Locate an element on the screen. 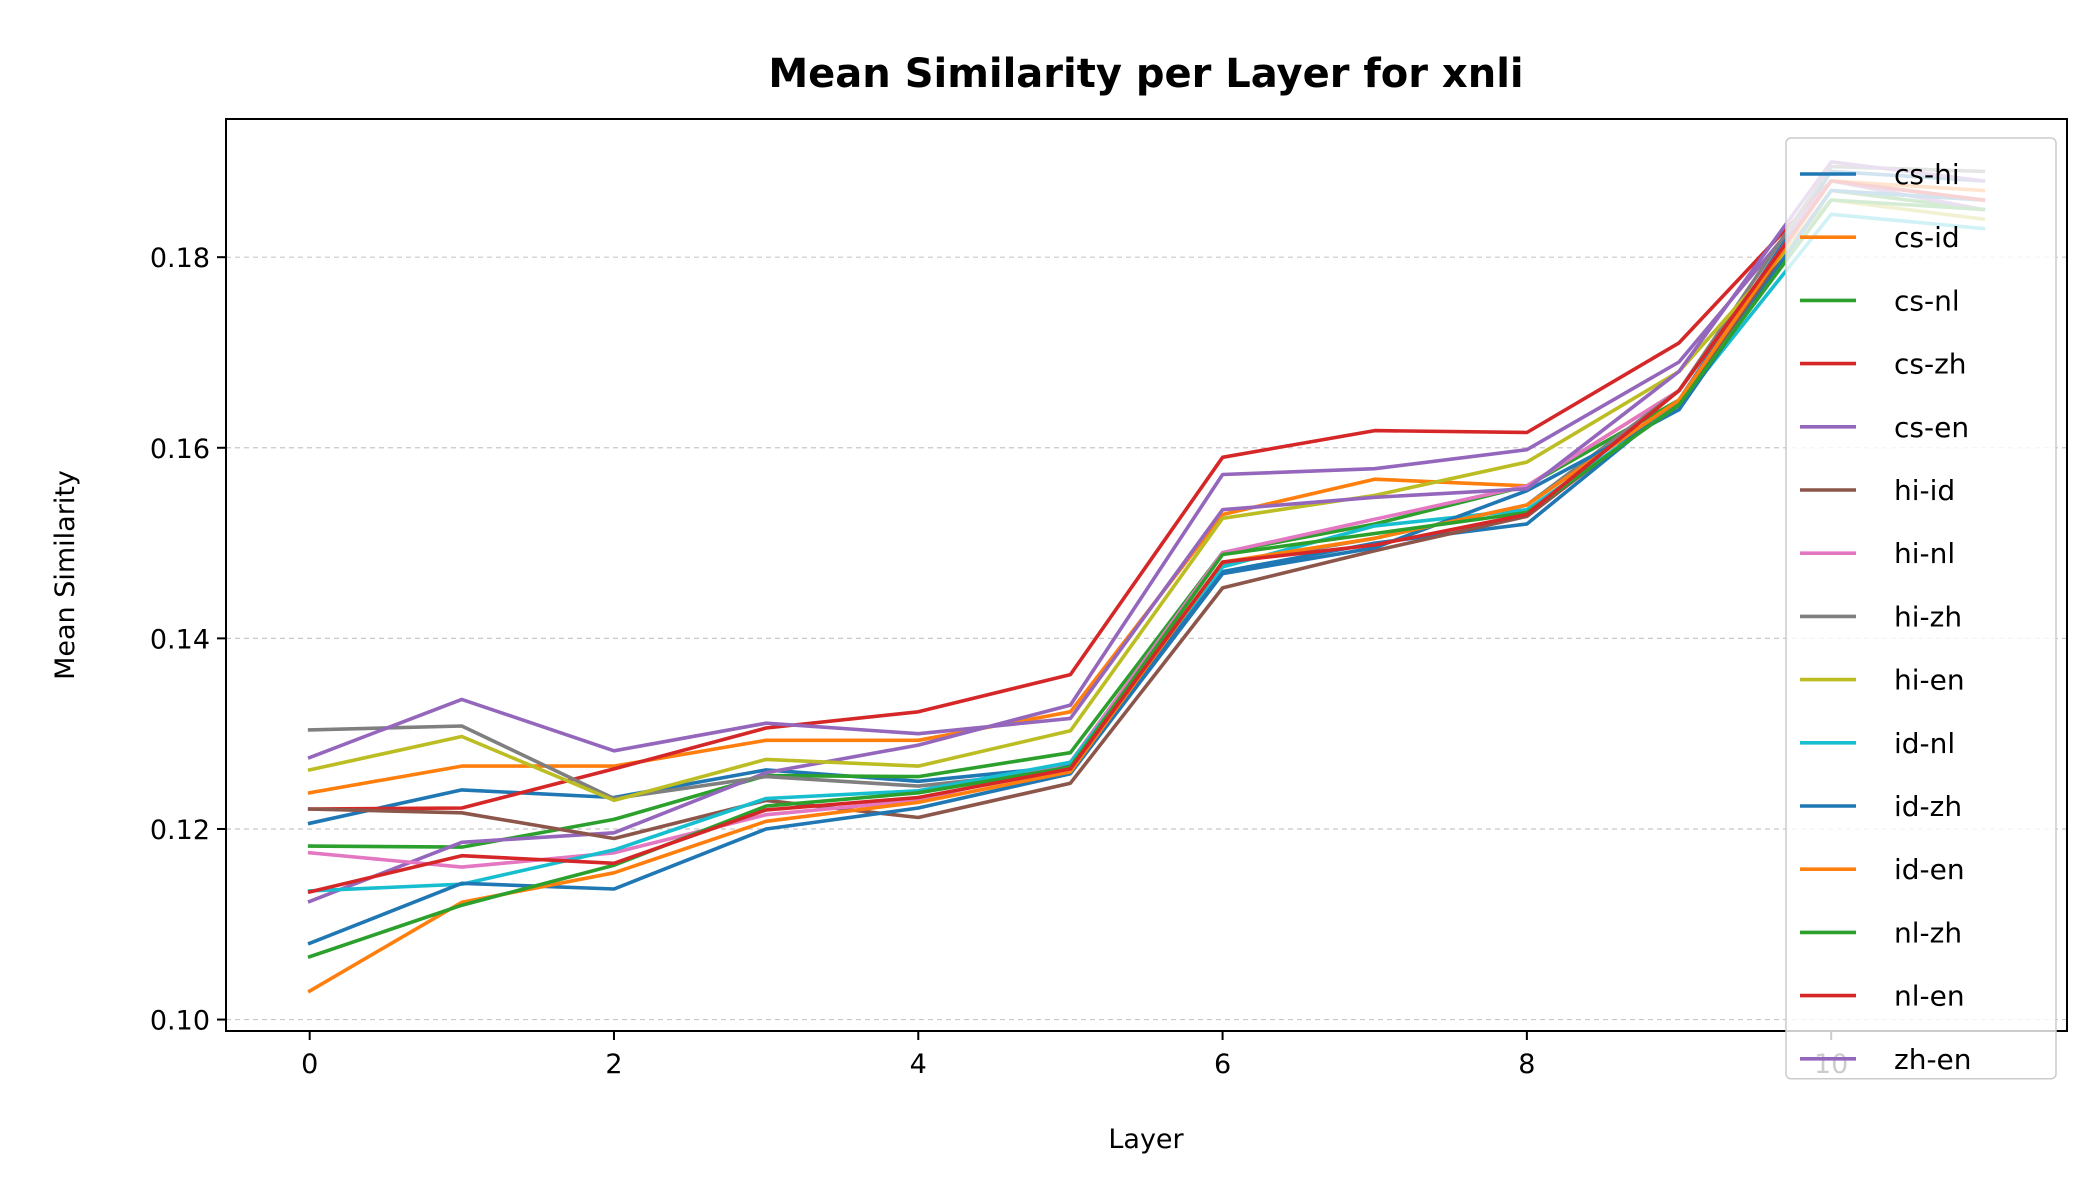  legend-label-nl-en: nl-en is located at coordinates (1929, 996).